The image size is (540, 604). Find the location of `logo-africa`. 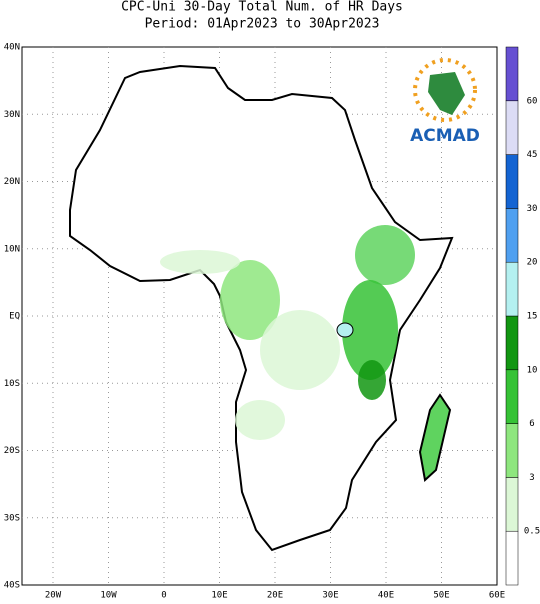

logo-africa is located at coordinates (446, 93).